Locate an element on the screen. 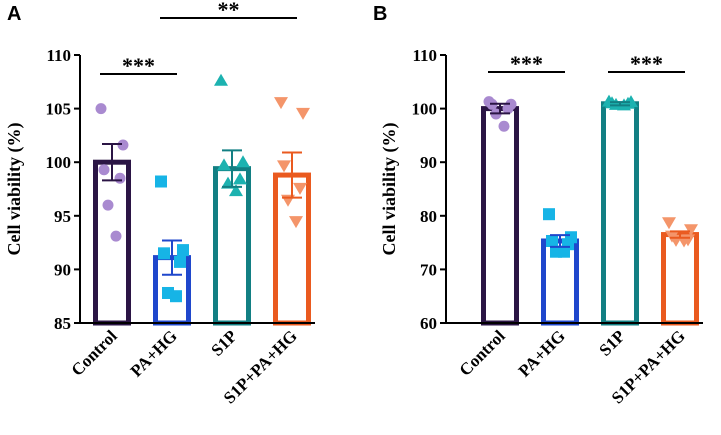 This screenshot has width=721, height=435. y-tick-label: 85 is located at coordinates (62, 323).